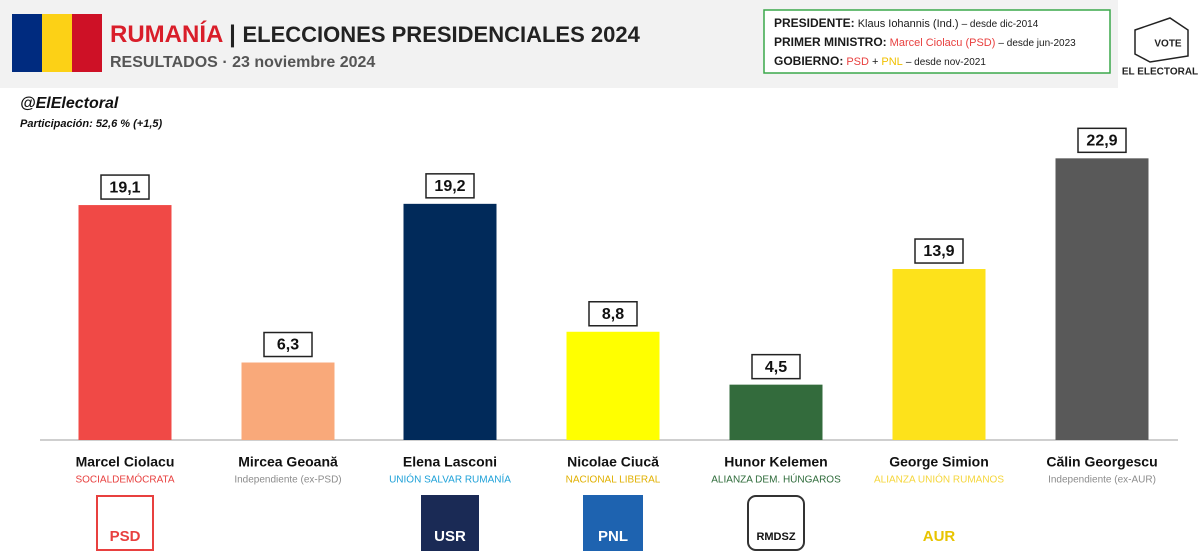 This screenshot has width=1200, height=554. Describe the element at coordinates (613, 480) in the screenshot. I see `party-name: NACIONAL LIBERAL` at that location.